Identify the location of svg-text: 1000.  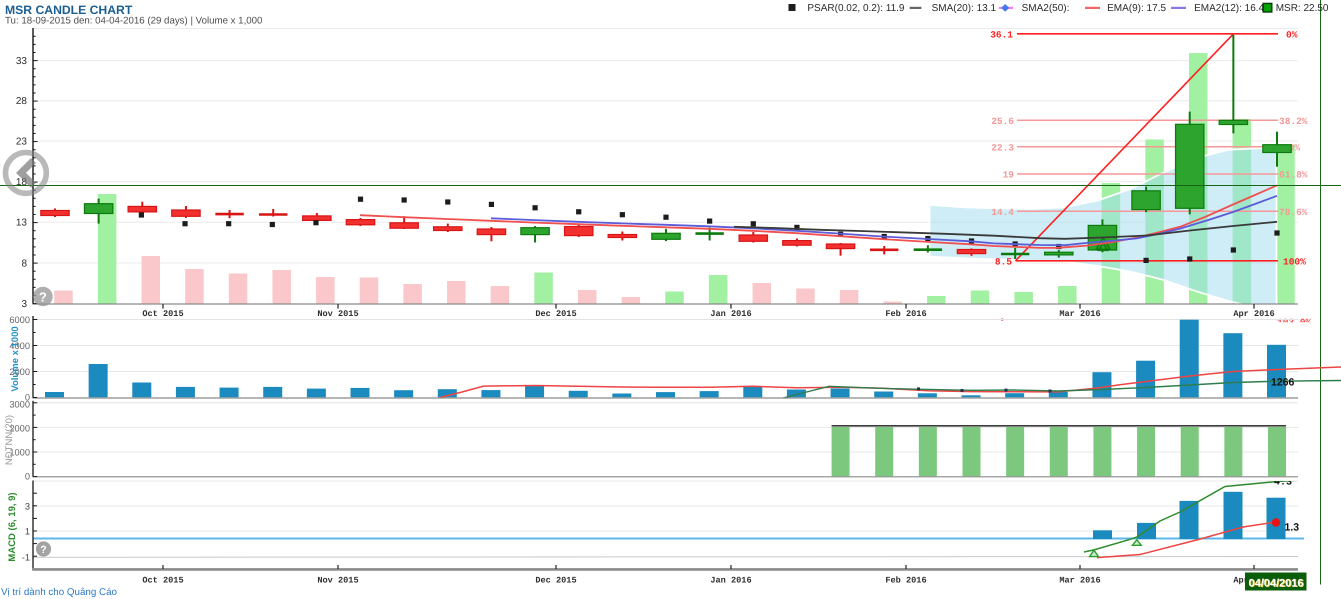
(19, 453).